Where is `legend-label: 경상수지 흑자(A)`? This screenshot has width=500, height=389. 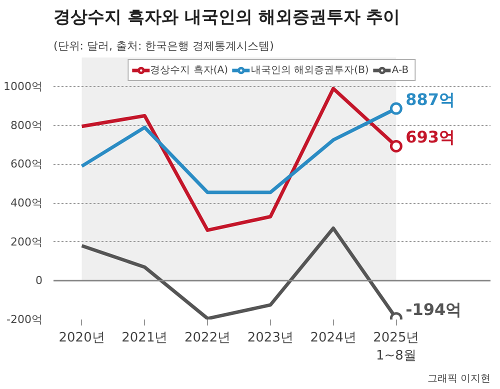 legend-label: 경상수지 흑자(A) is located at coordinates (189, 70).